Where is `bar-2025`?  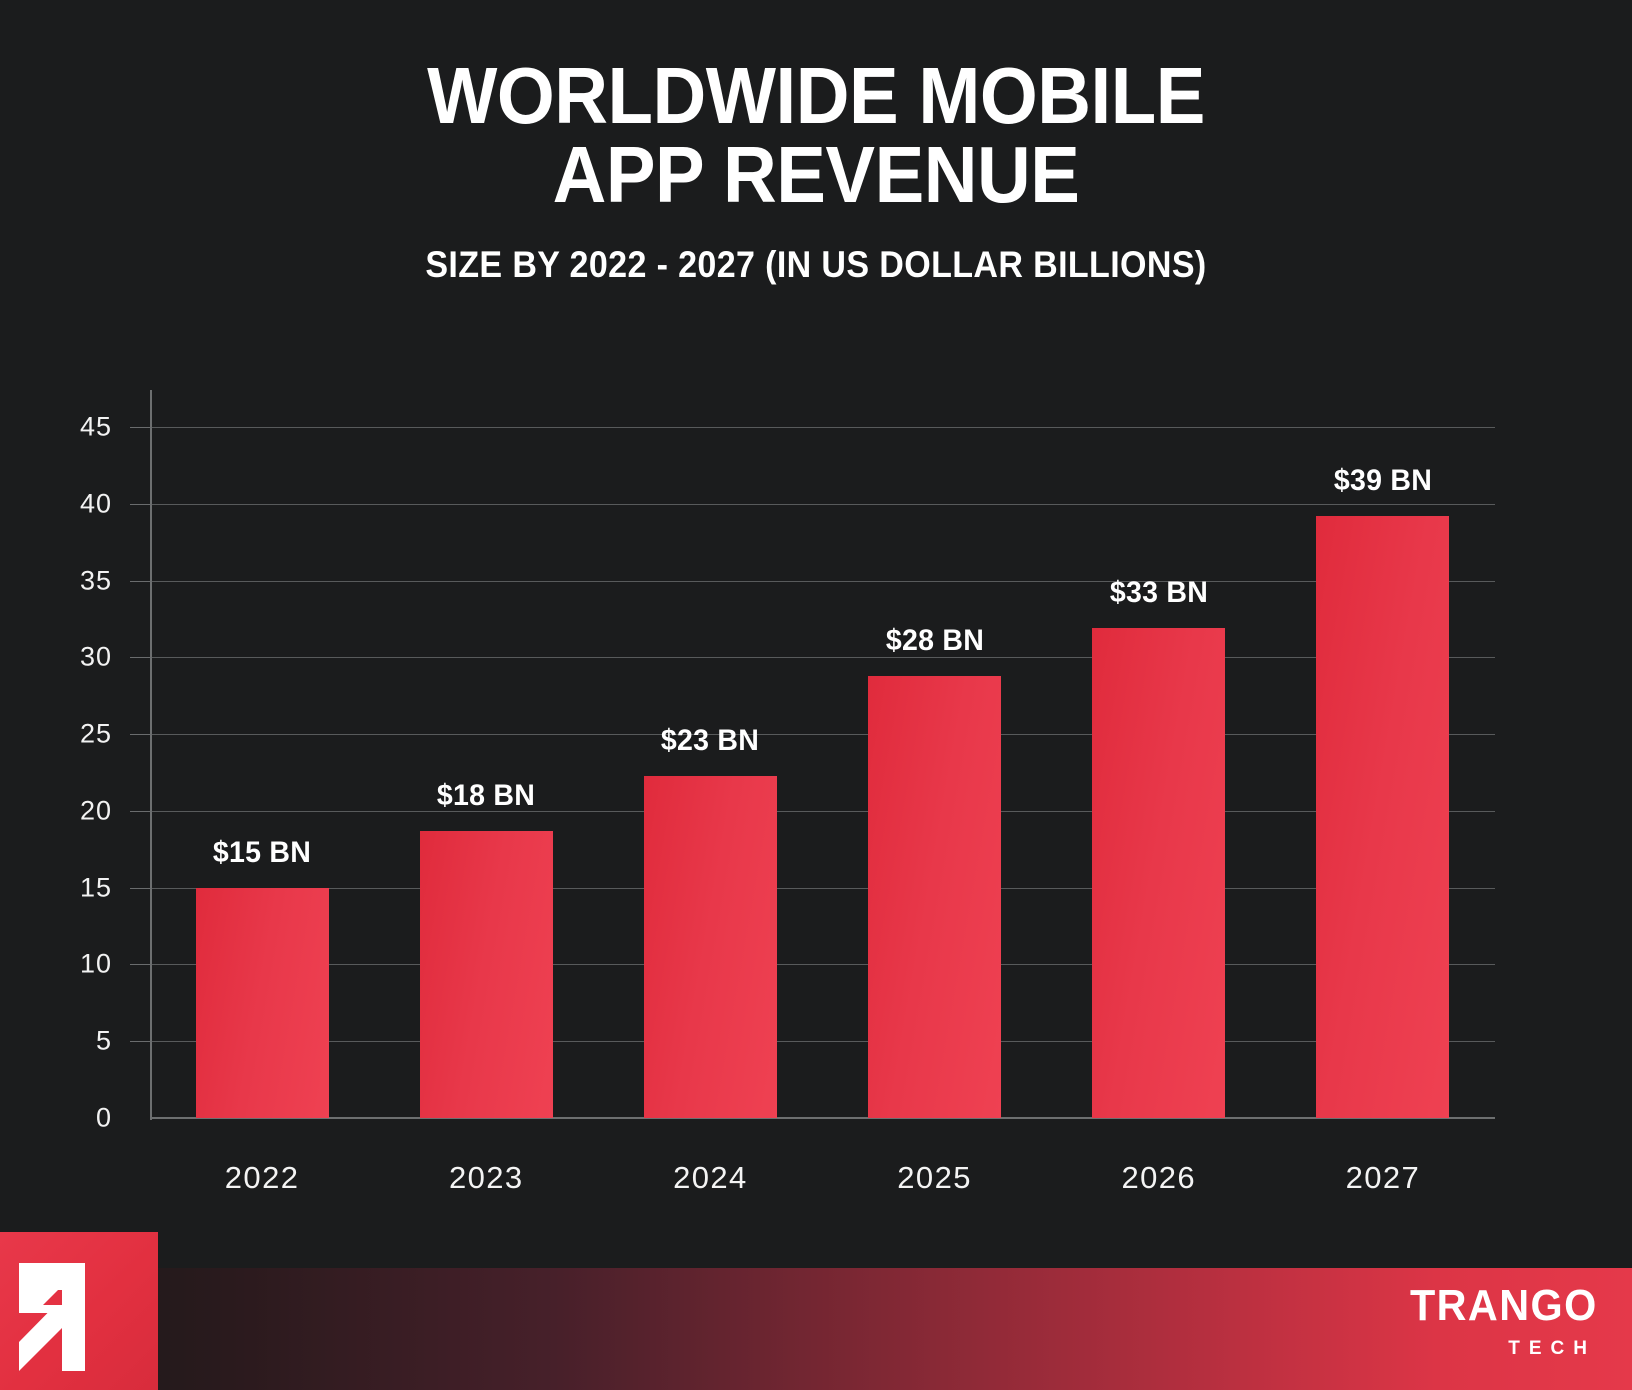
bar-2025 is located at coordinates (935, 896).